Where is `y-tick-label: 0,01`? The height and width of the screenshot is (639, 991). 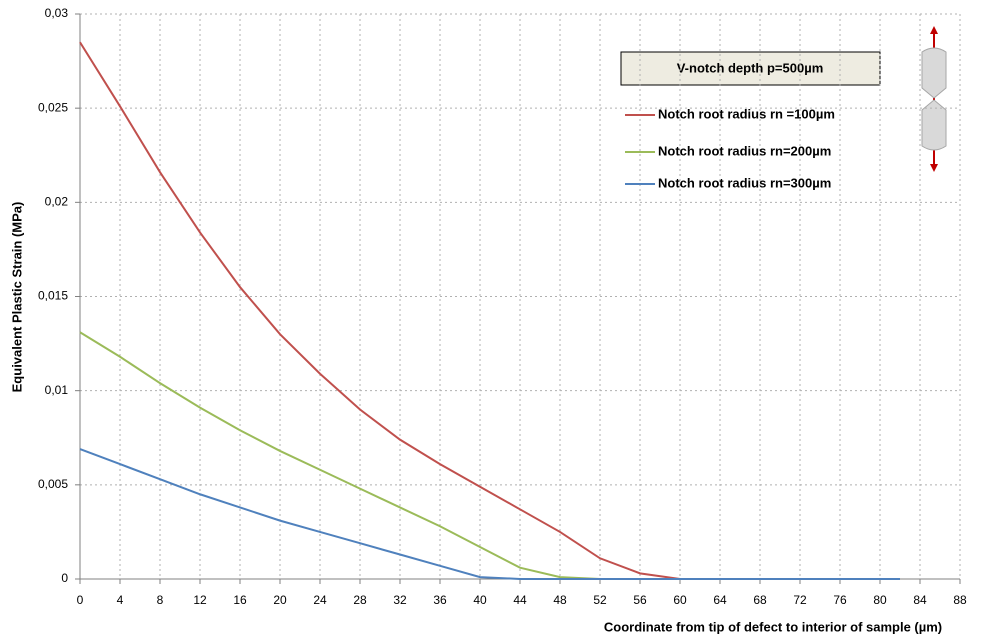 y-tick-label: 0,01 is located at coordinates (57, 390).